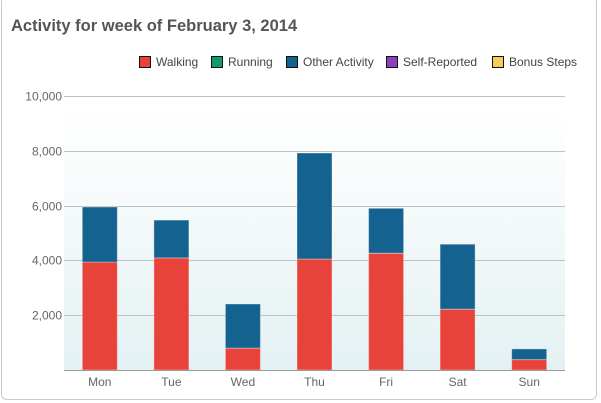 The width and height of the screenshot is (601, 403). Describe the element at coordinates (498, 62) in the screenshot. I see `legend-swatch-bonus-steps` at that location.